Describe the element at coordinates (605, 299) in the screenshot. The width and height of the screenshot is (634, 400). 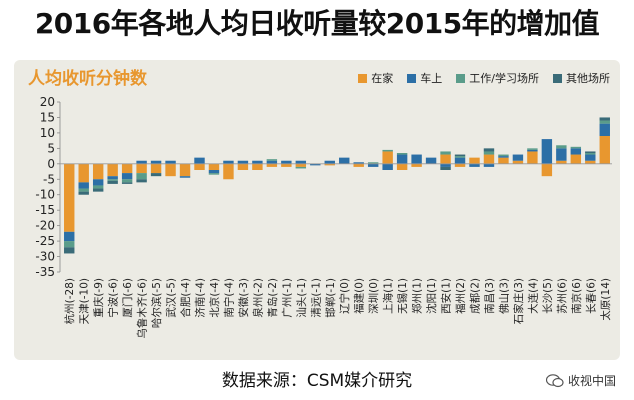
I see `x-tick-label: 太原(14)` at that location.